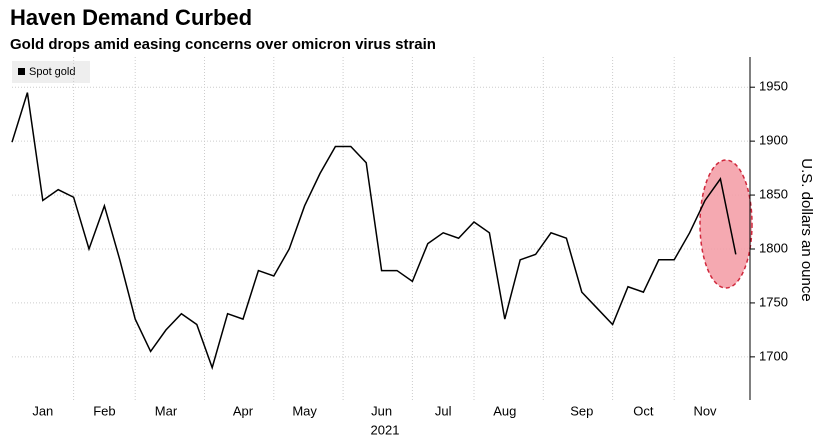 Image resolution: width=821 pixels, height=444 pixels. Describe the element at coordinates (773, 140) in the screenshot. I see `y-tick-label: 1900` at that location.